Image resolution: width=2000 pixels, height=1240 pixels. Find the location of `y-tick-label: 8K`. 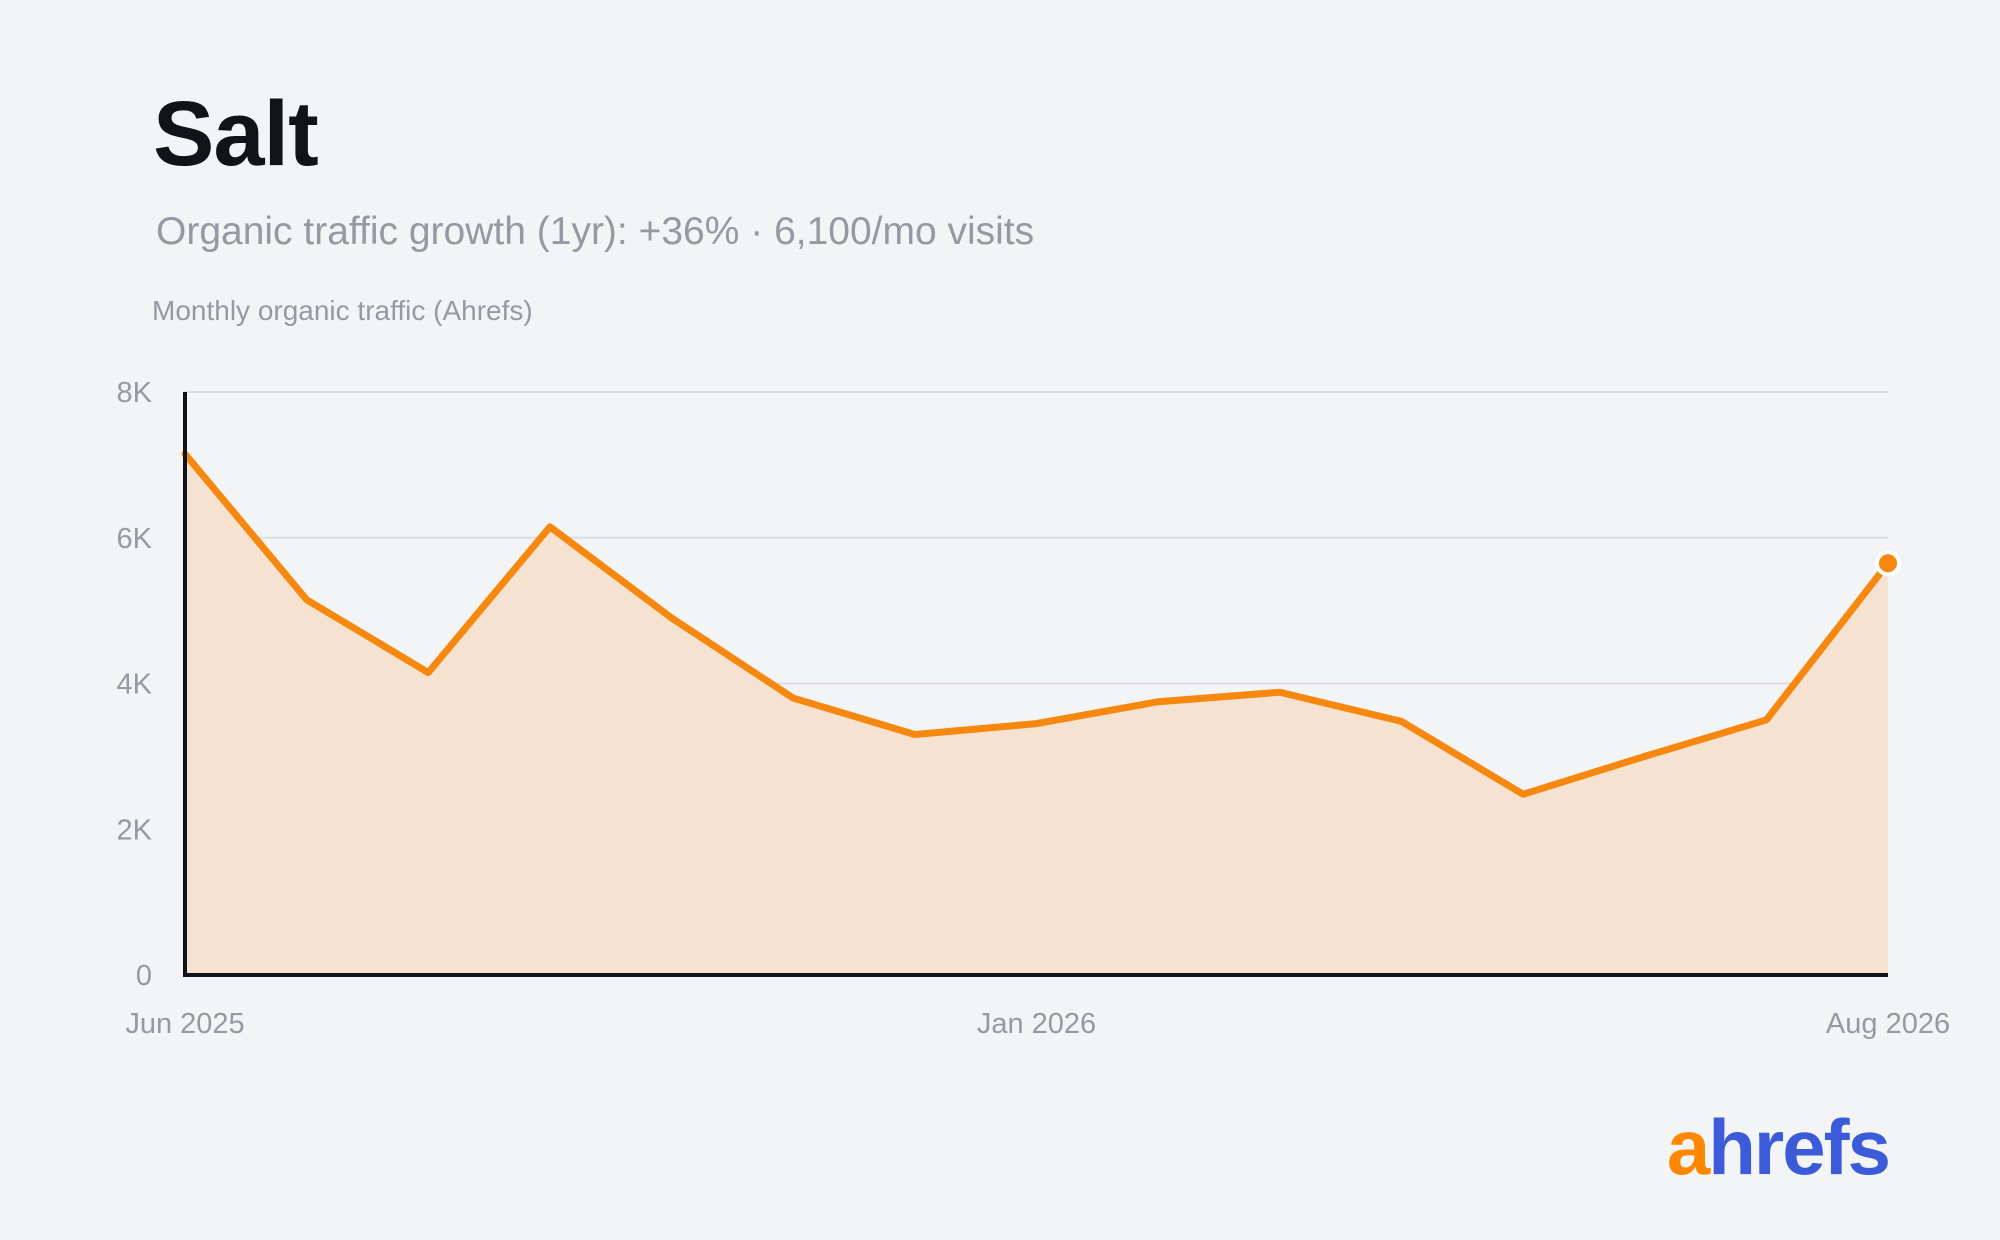

y-tick-label: 8K is located at coordinates (135, 393).